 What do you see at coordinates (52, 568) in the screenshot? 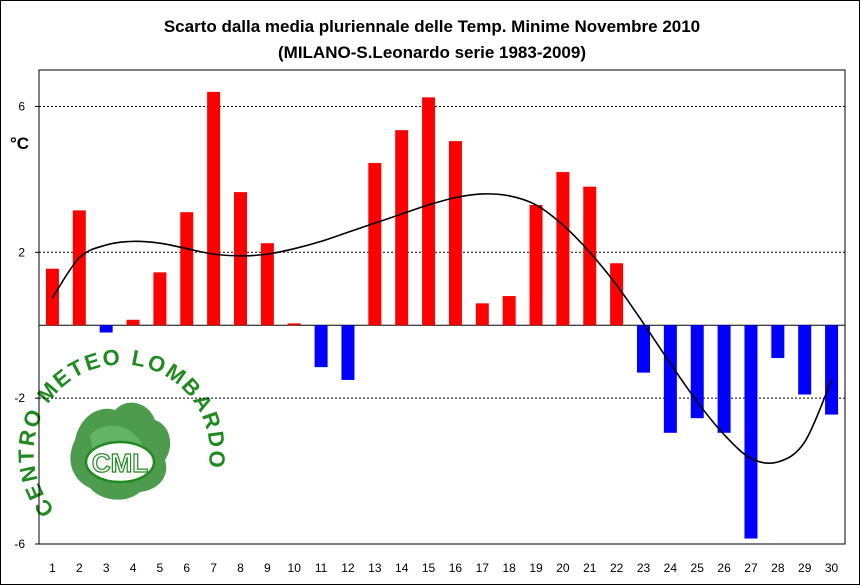
I see `x-tick-label: 1` at bounding box center [52, 568].